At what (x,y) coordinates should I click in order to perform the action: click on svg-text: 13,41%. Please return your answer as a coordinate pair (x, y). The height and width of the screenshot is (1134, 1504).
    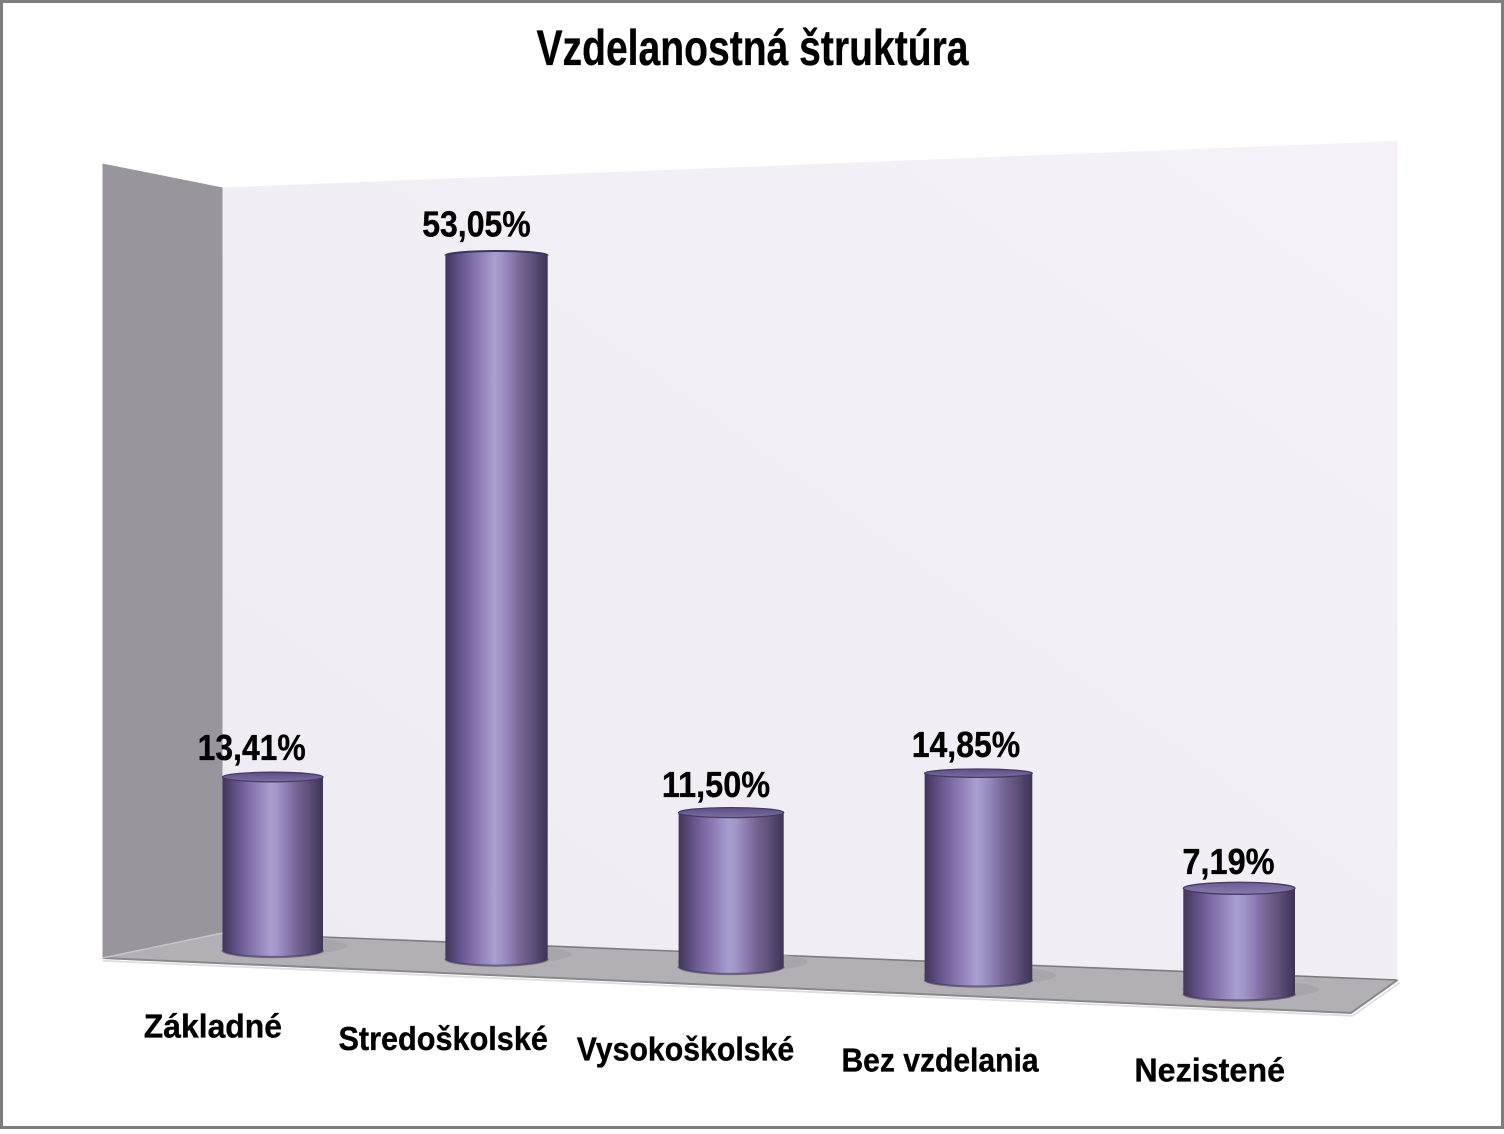
    Looking at the image, I should click on (252, 747).